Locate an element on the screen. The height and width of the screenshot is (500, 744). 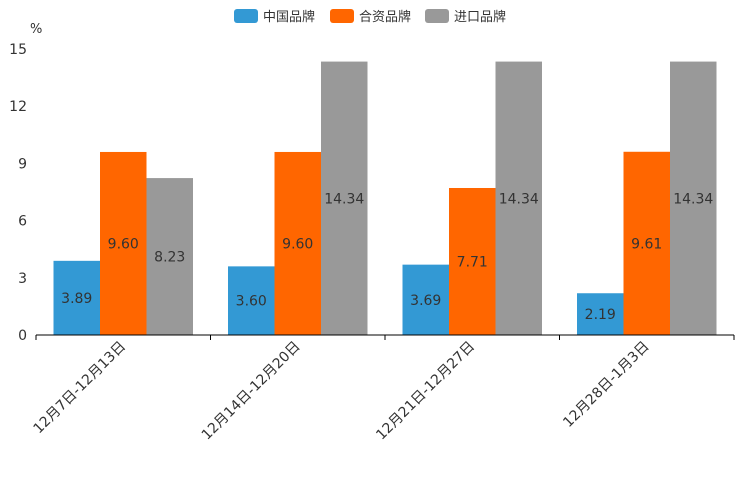
legend-label: 中国品牌 is located at coordinates (289, 17).